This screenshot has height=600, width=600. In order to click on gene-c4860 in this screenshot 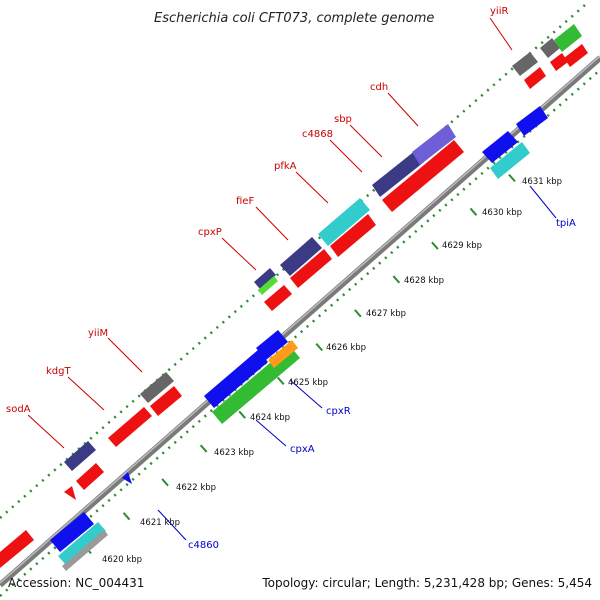, I will do `click(72, 532)`.